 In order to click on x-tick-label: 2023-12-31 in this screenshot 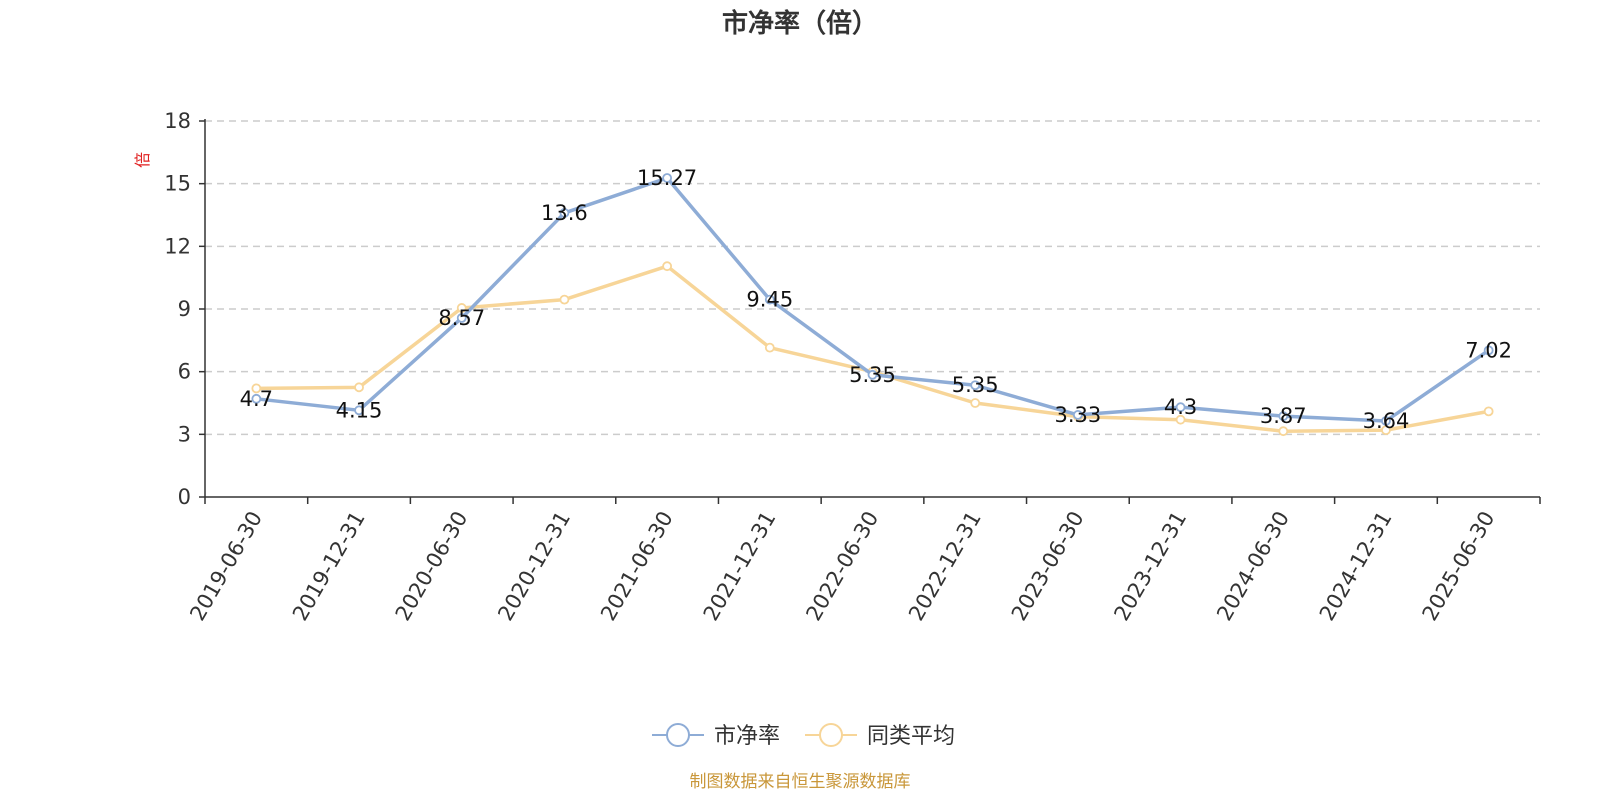, I will do `click(1150, 566)`.